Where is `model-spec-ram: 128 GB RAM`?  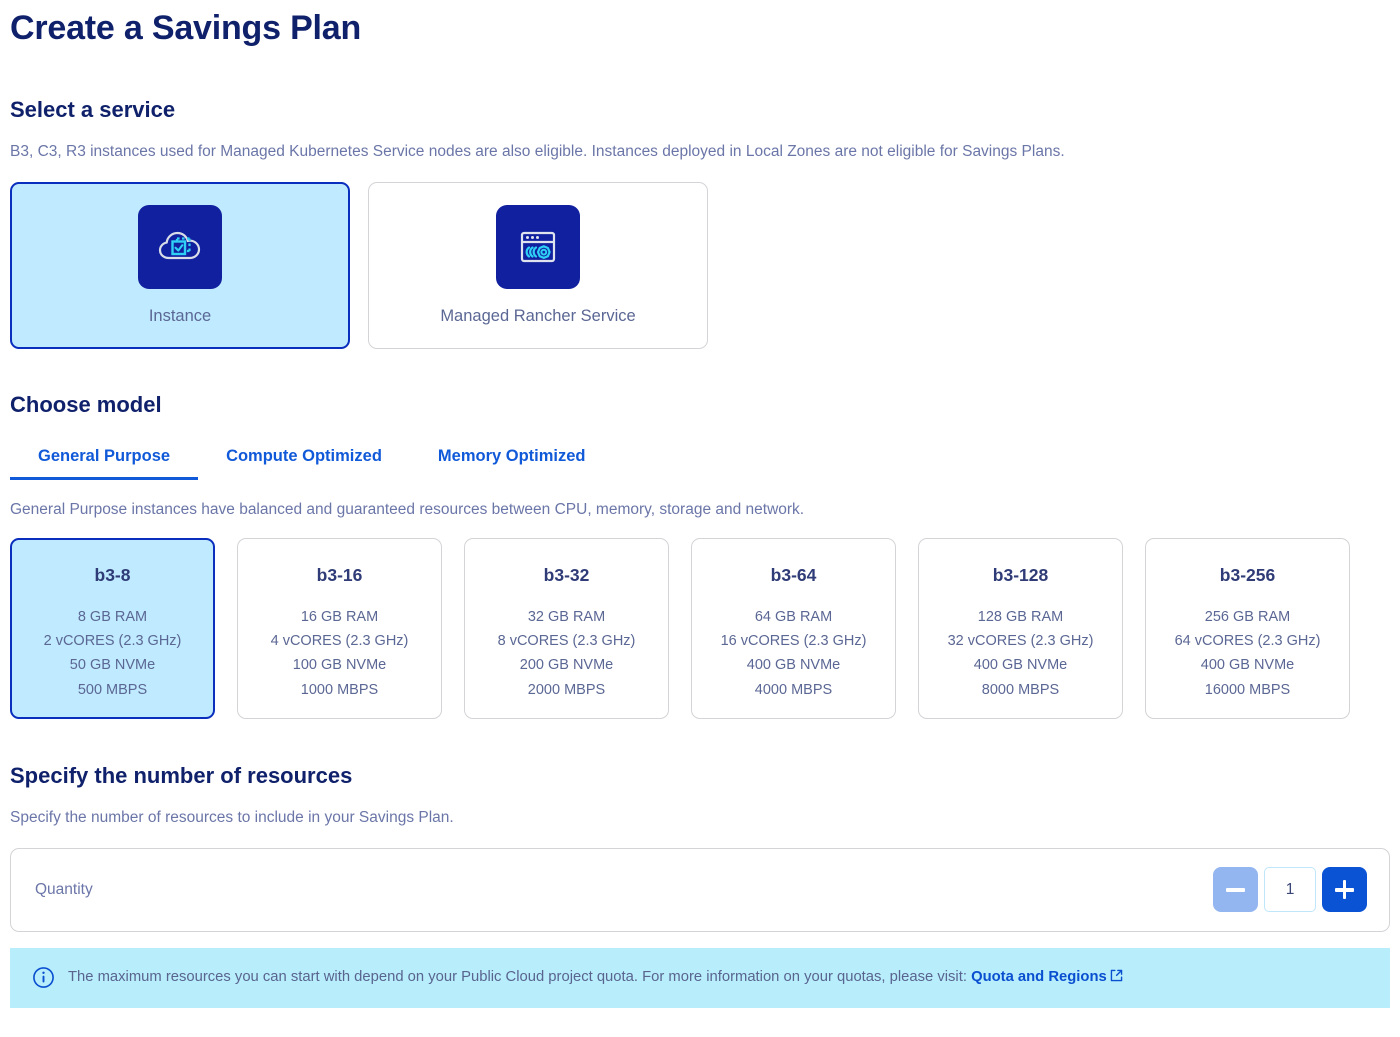 model-spec-ram: 128 GB RAM is located at coordinates (1020, 616).